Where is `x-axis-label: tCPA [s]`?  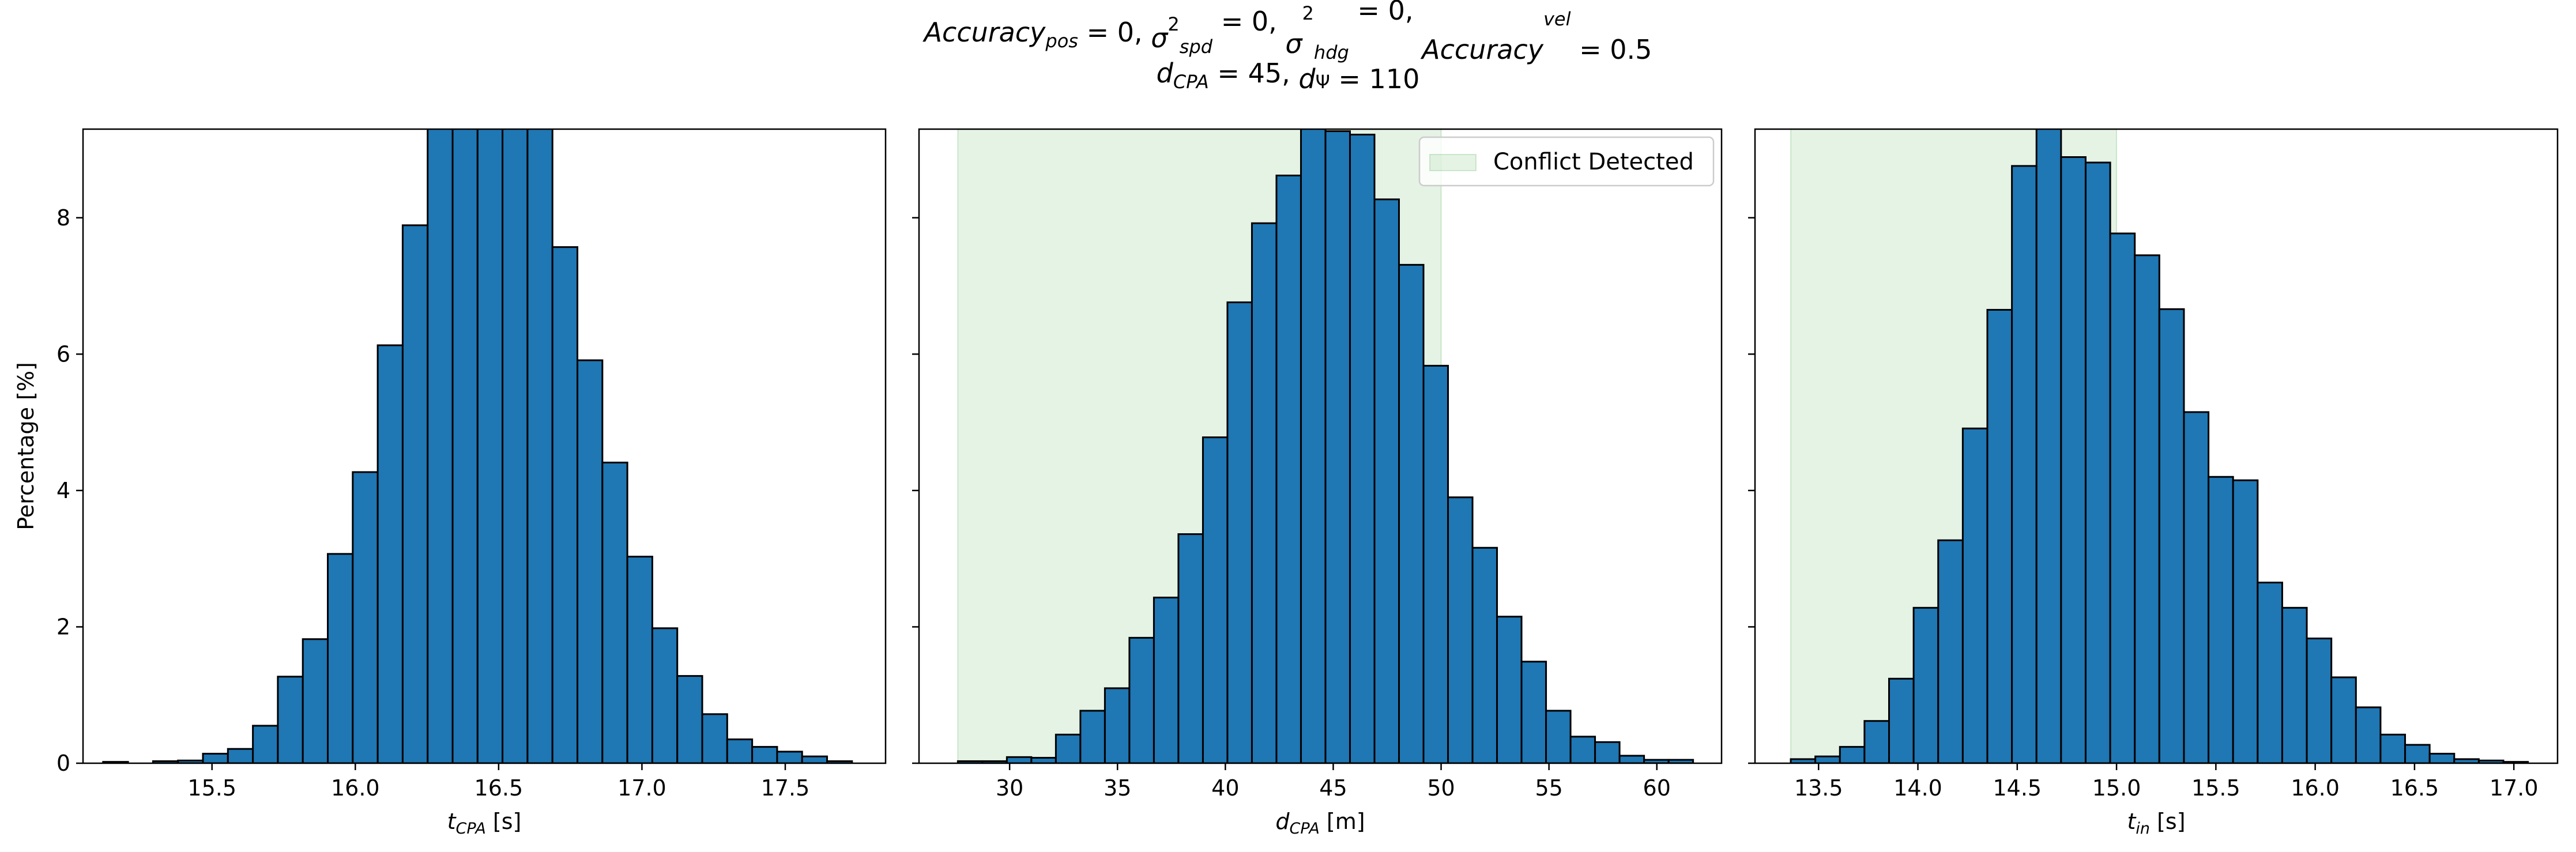 x-axis-label: tCPA [s] is located at coordinates (484, 824).